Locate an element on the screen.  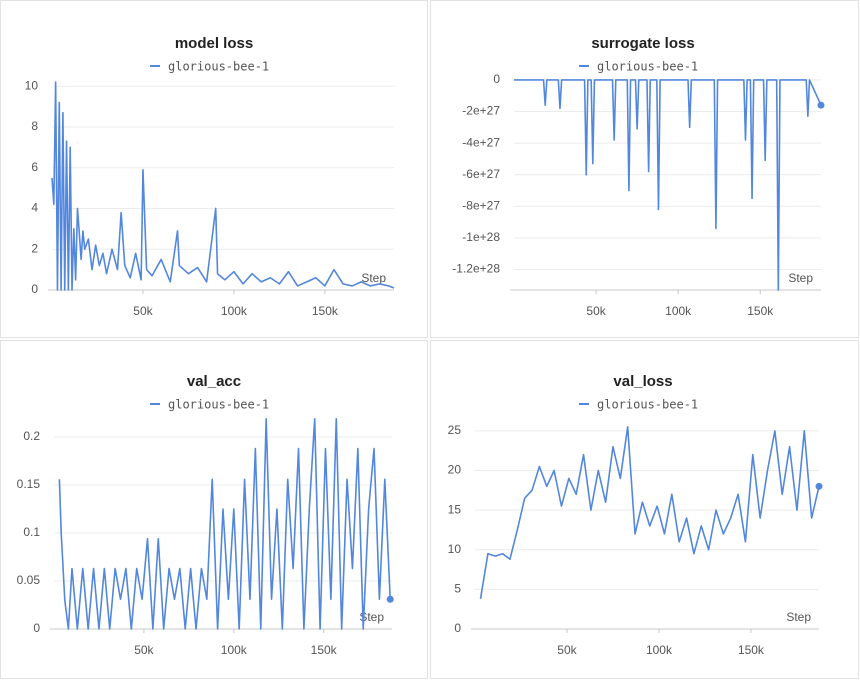
y-tick-label: -4e+27 is located at coordinates (481, 142).